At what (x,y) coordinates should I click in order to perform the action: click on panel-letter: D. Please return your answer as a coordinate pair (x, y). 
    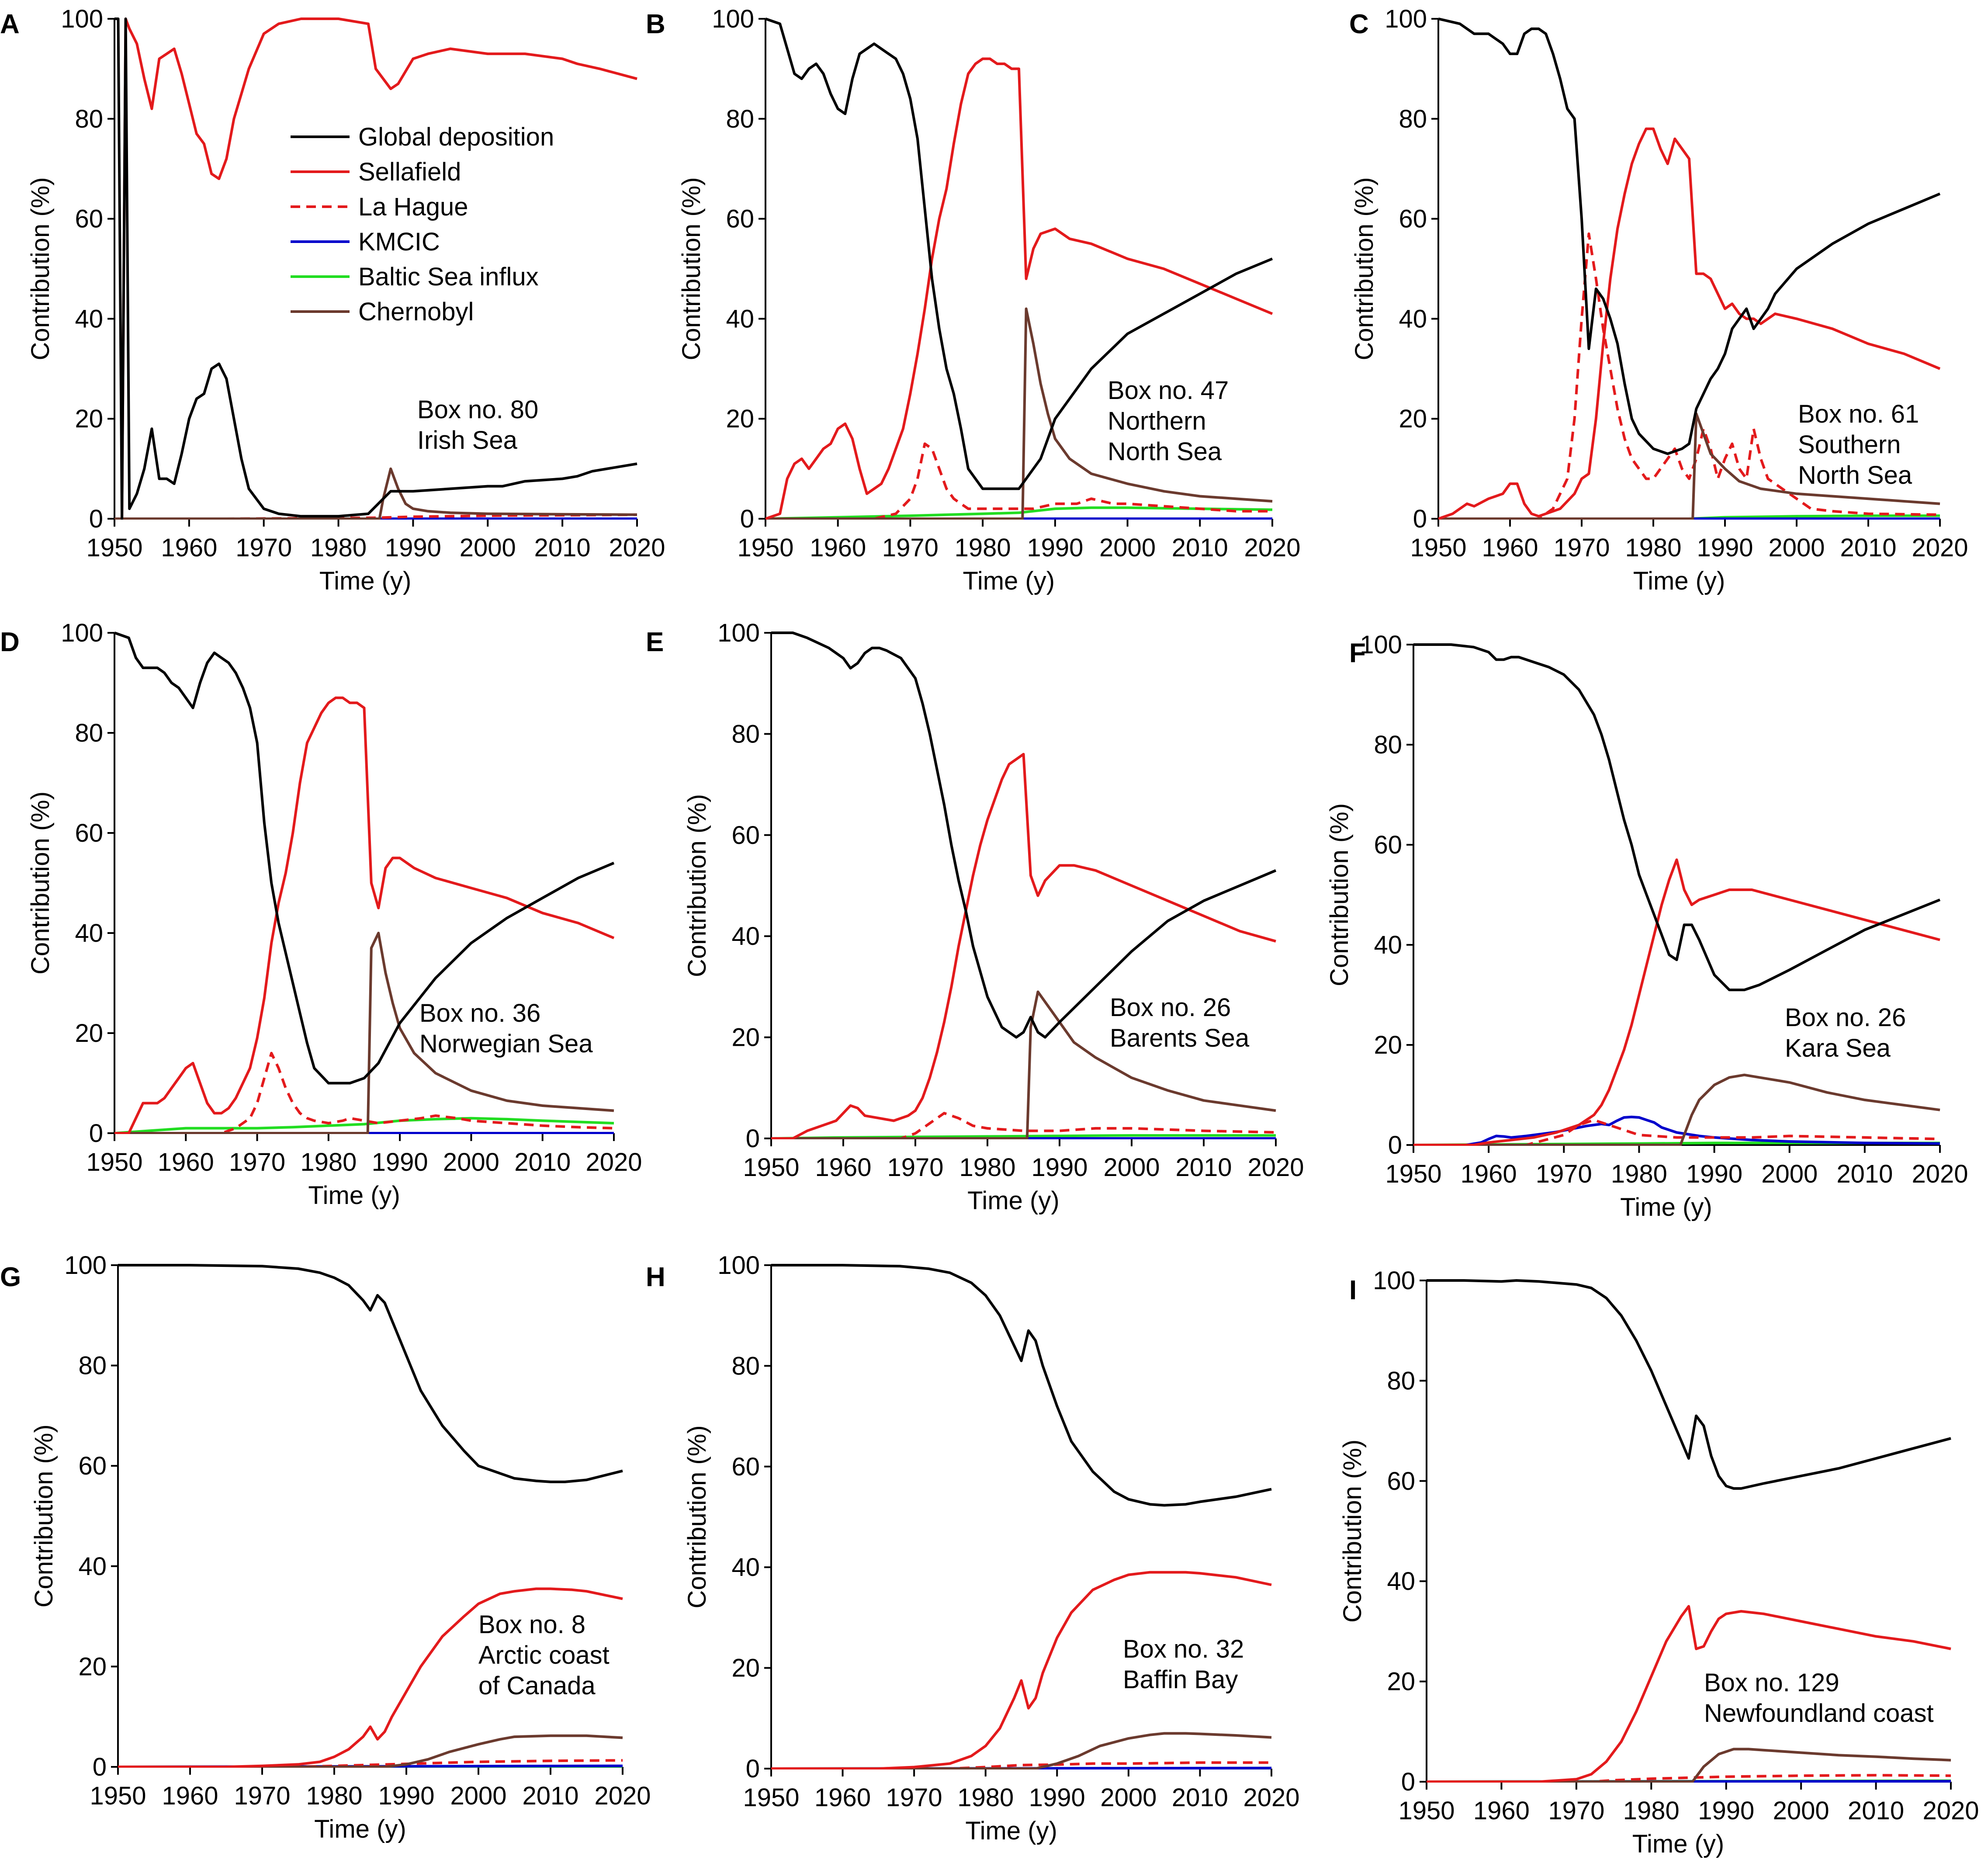
    Looking at the image, I should click on (10, 642).